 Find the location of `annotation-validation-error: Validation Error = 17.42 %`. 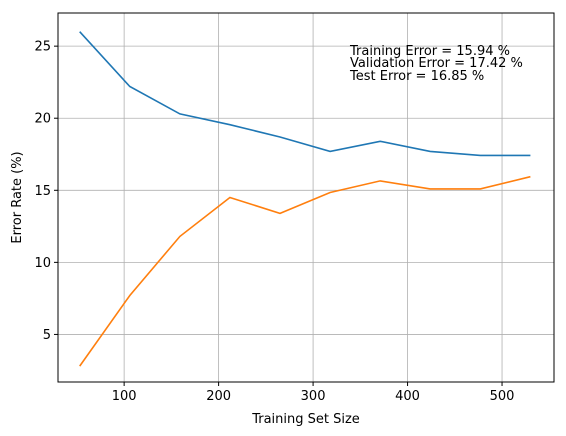

annotation-validation-error: Validation Error = 17.42 % is located at coordinates (436, 63).